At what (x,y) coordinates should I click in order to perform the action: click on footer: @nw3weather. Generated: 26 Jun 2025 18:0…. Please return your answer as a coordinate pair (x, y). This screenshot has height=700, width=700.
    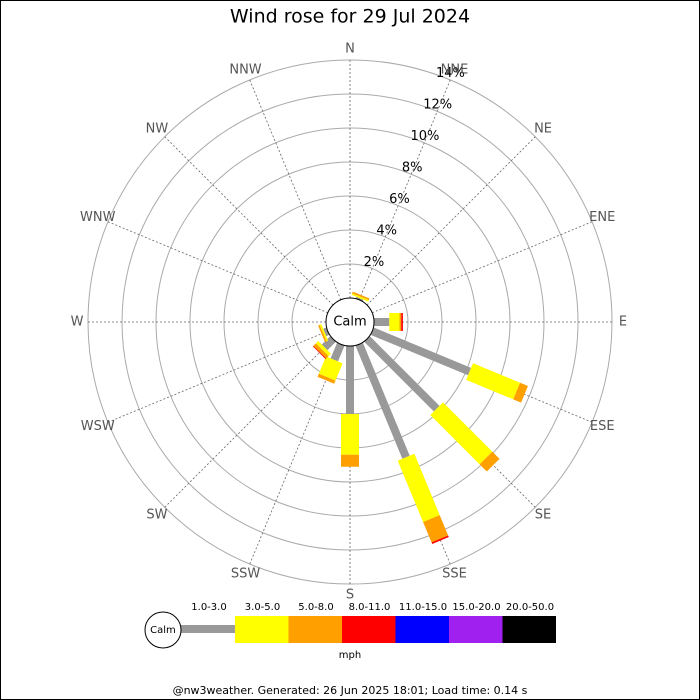
    Looking at the image, I should click on (350, 690).